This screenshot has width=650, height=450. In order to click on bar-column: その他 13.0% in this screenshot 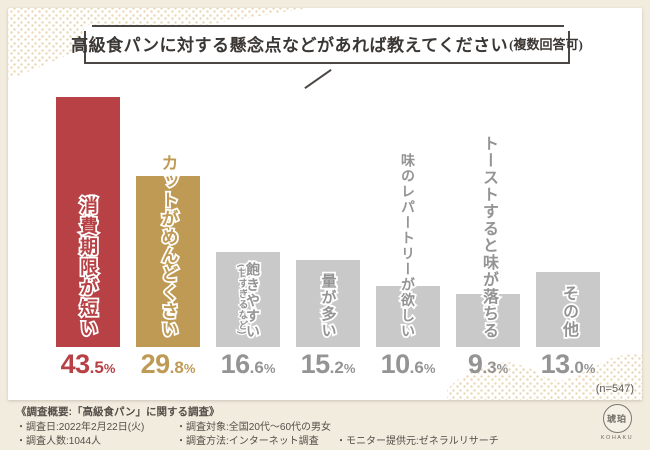, I will do `click(568, 325)`.